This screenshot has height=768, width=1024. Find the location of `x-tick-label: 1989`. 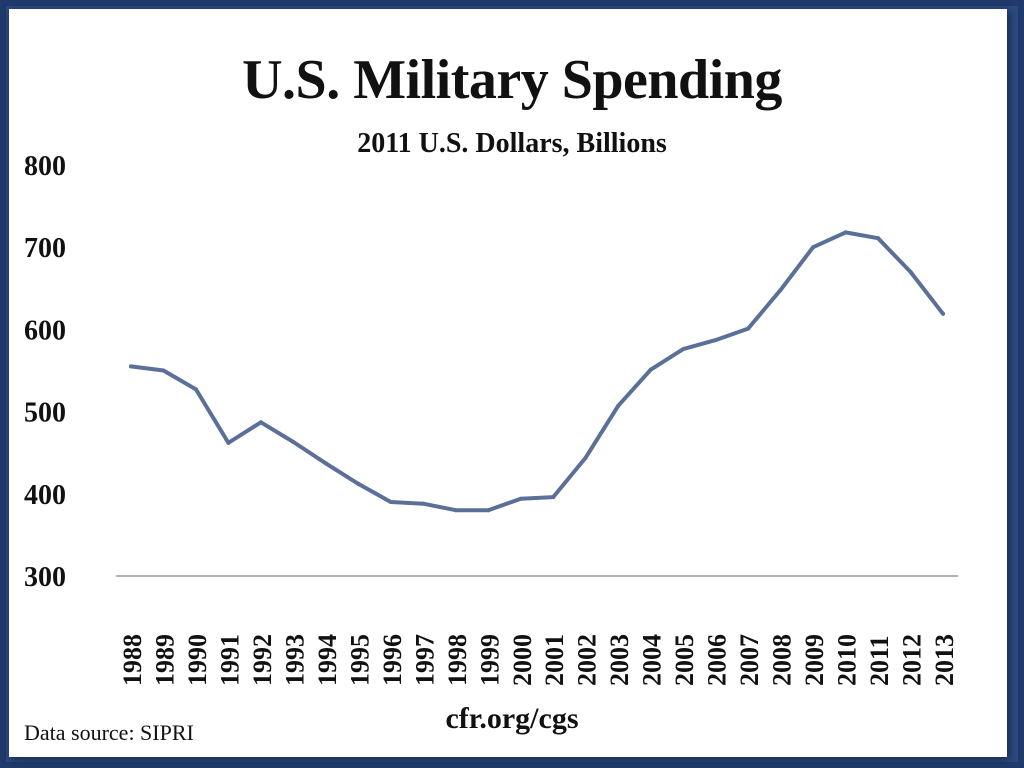

x-tick-label: 1989 is located at coordinates (164, 660).